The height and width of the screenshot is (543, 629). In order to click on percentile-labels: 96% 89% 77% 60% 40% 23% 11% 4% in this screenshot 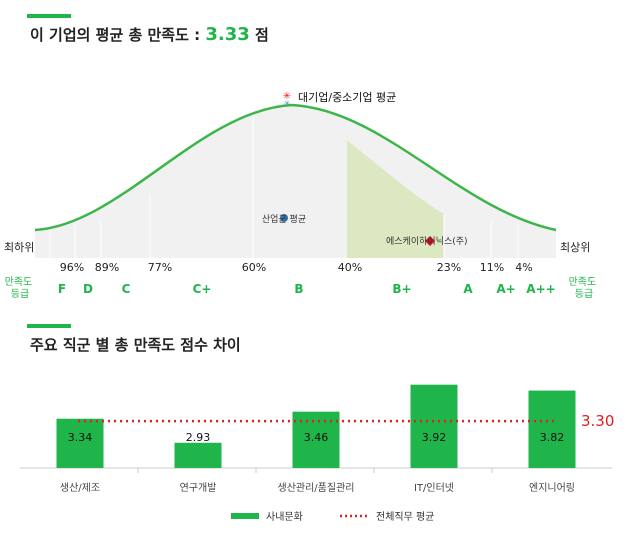, I will do `click(296, 267)`.